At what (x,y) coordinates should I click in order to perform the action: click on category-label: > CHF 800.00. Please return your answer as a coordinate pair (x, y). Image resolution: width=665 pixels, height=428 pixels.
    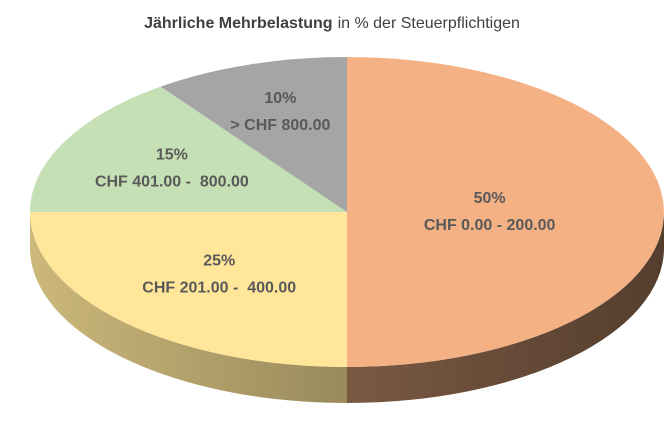
    Looking at the image, I should click on (280, 125).